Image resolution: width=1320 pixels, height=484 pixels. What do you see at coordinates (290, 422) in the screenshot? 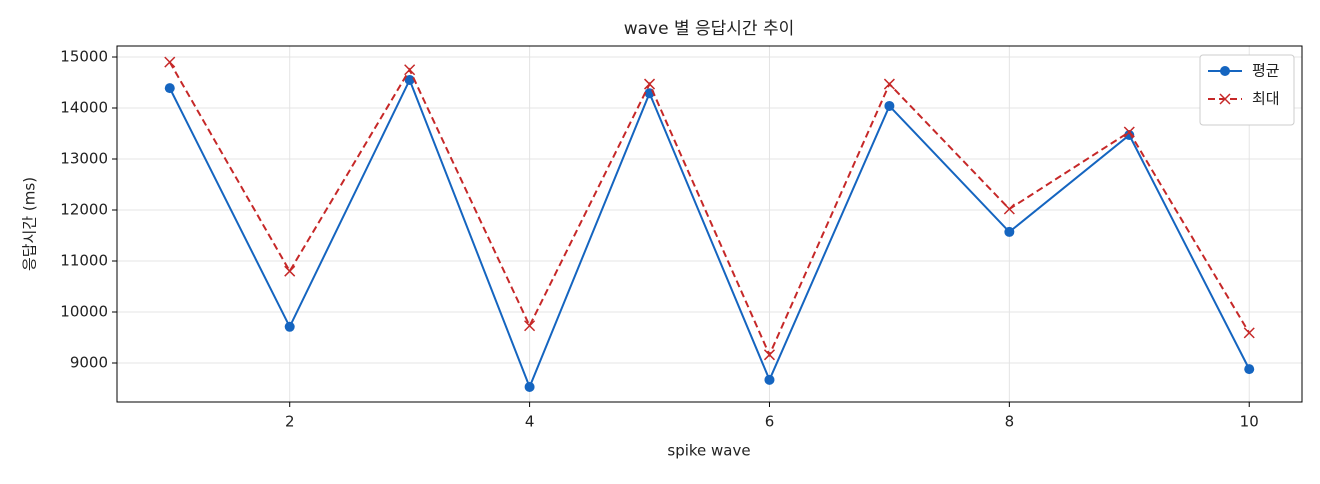
I see `x-tick-label: 2` at bounding box center [290, 422].